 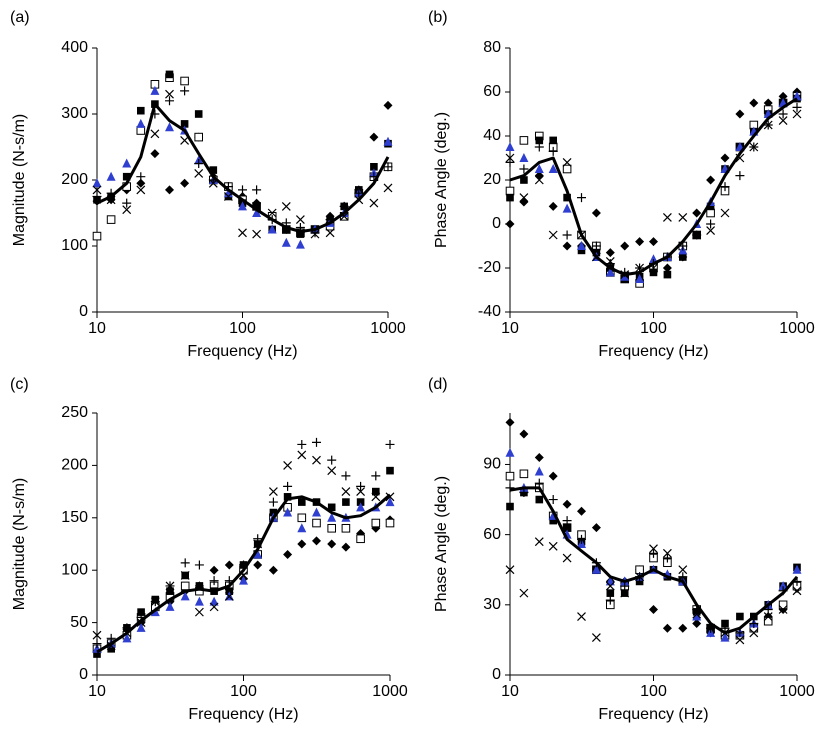 I want to click on x-tick-label: 100, so click(x=243, y=691).